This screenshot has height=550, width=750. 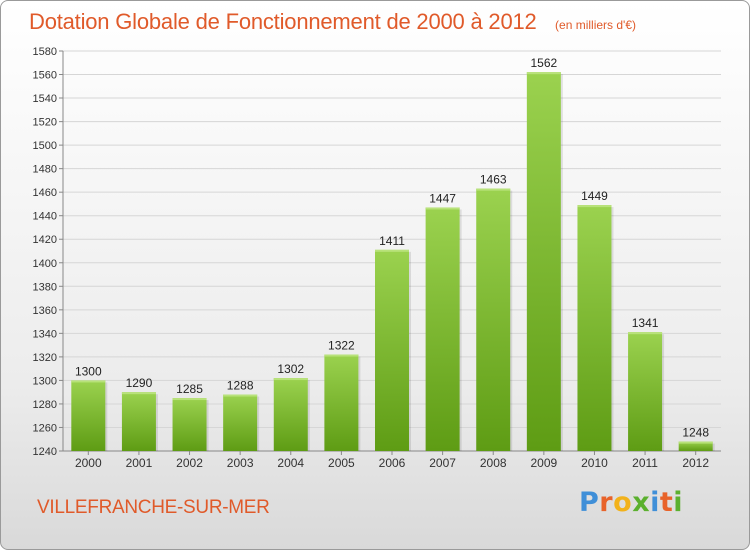 I want to click on commune-name: VILLEFRANCHE-SUR-MER, so click(x=153, y=507).